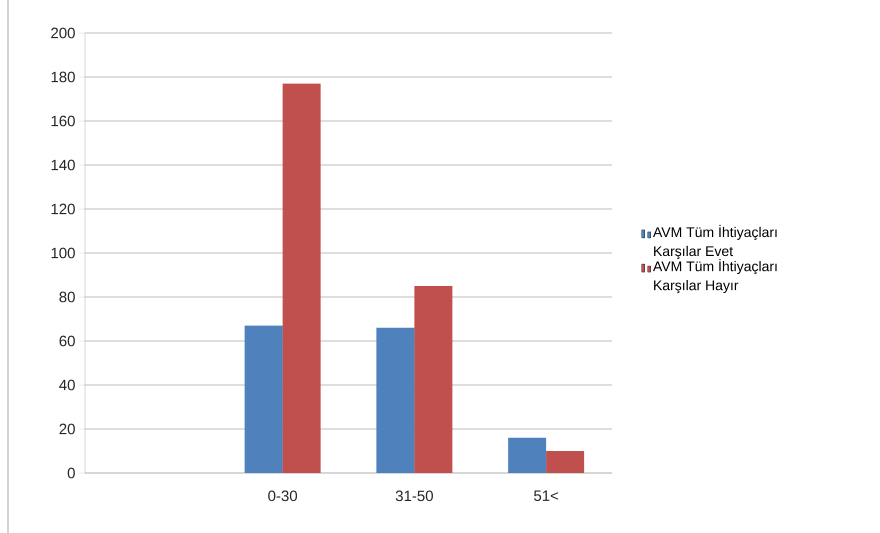  Describe the element at coordinates (63, 77) in the screenshot. I see `y-tick-label: 180` at that location.